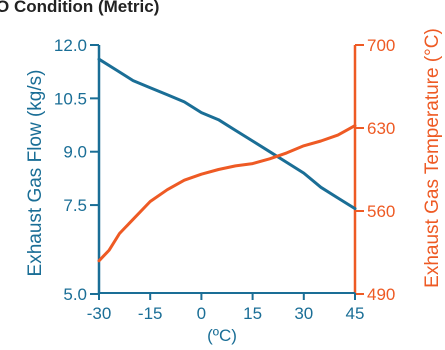  What do you see at coordinates (201, 313) in the screenshot?
I see `x-tick-label: 0` at bounding box center [201, 313].